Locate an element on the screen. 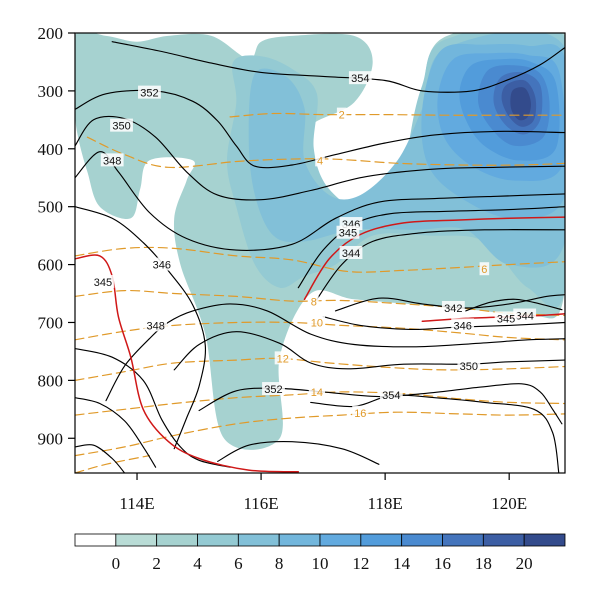 This screenshot has width=600, height=592. solid-contour-label-4: 346 is located at coordinates (162, 266).